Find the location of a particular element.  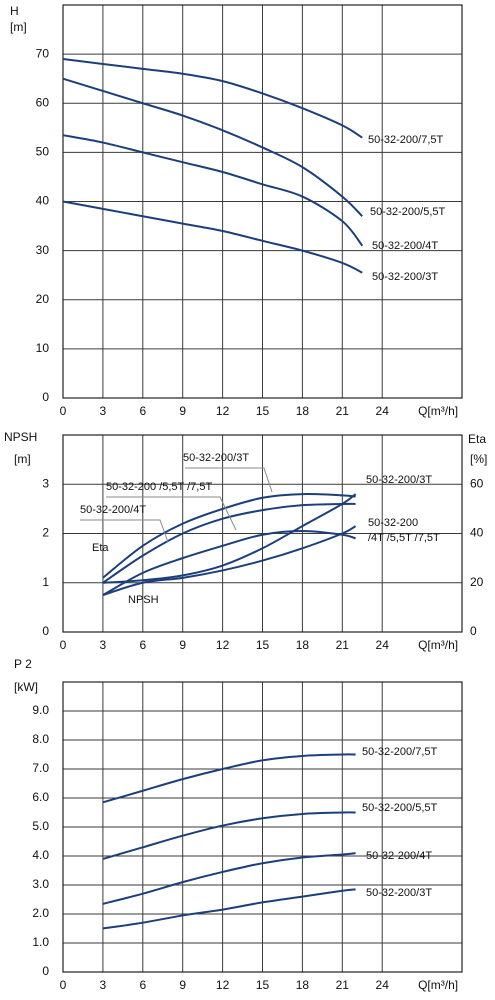

y2-tick-label: 40 is located at coordinates (477, 533).